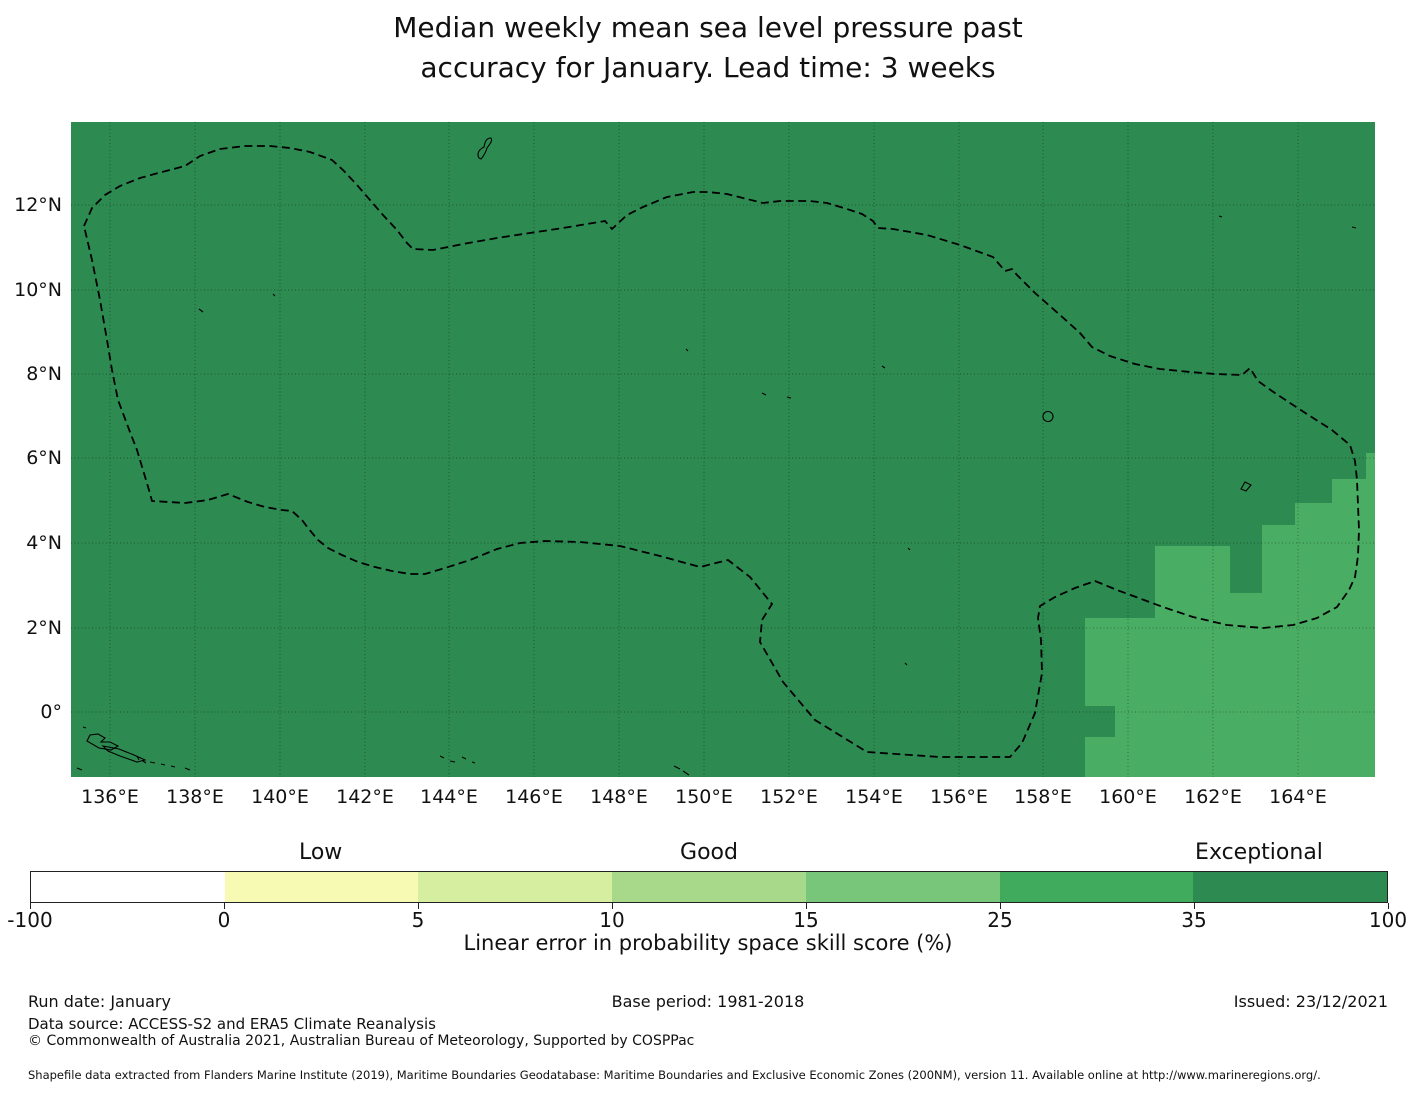  I want to click on run-date-label: Run date: January, so click(99, 1001).